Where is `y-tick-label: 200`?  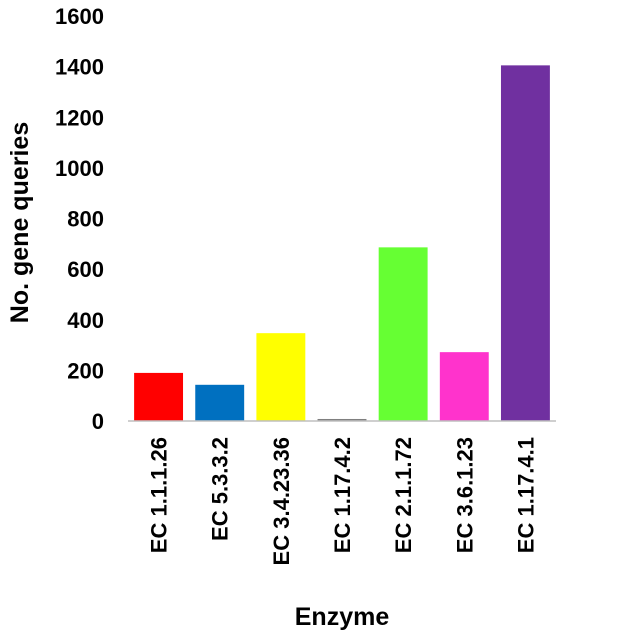
y-tick-label: 200 is located at coordinates (85, 370).